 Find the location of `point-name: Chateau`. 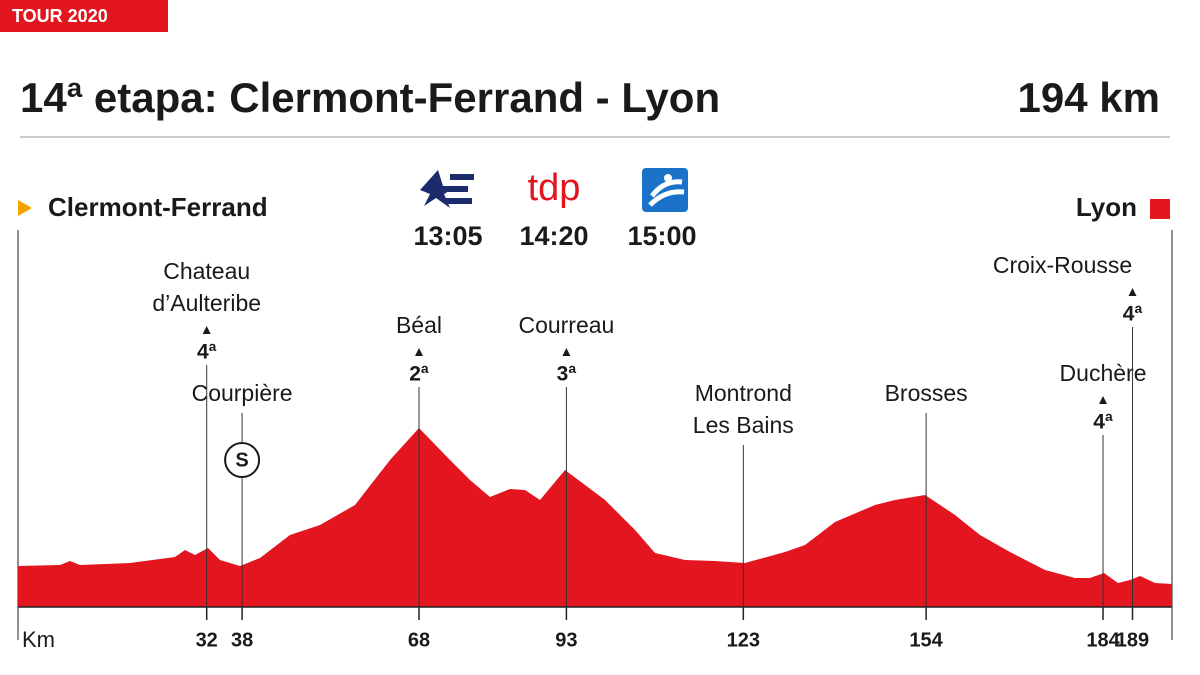

point-name: Chateau is located at coordinates (206, 271).